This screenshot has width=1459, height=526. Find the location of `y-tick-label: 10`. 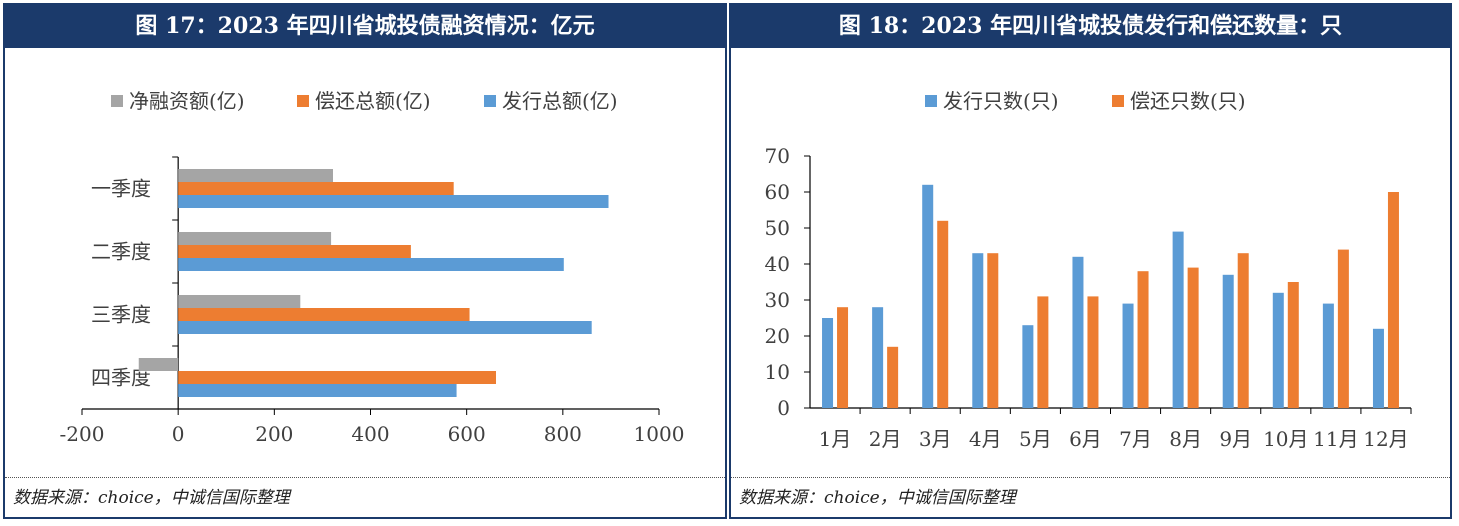

y-tick-label: 10 is located at coordinates (777, 372).